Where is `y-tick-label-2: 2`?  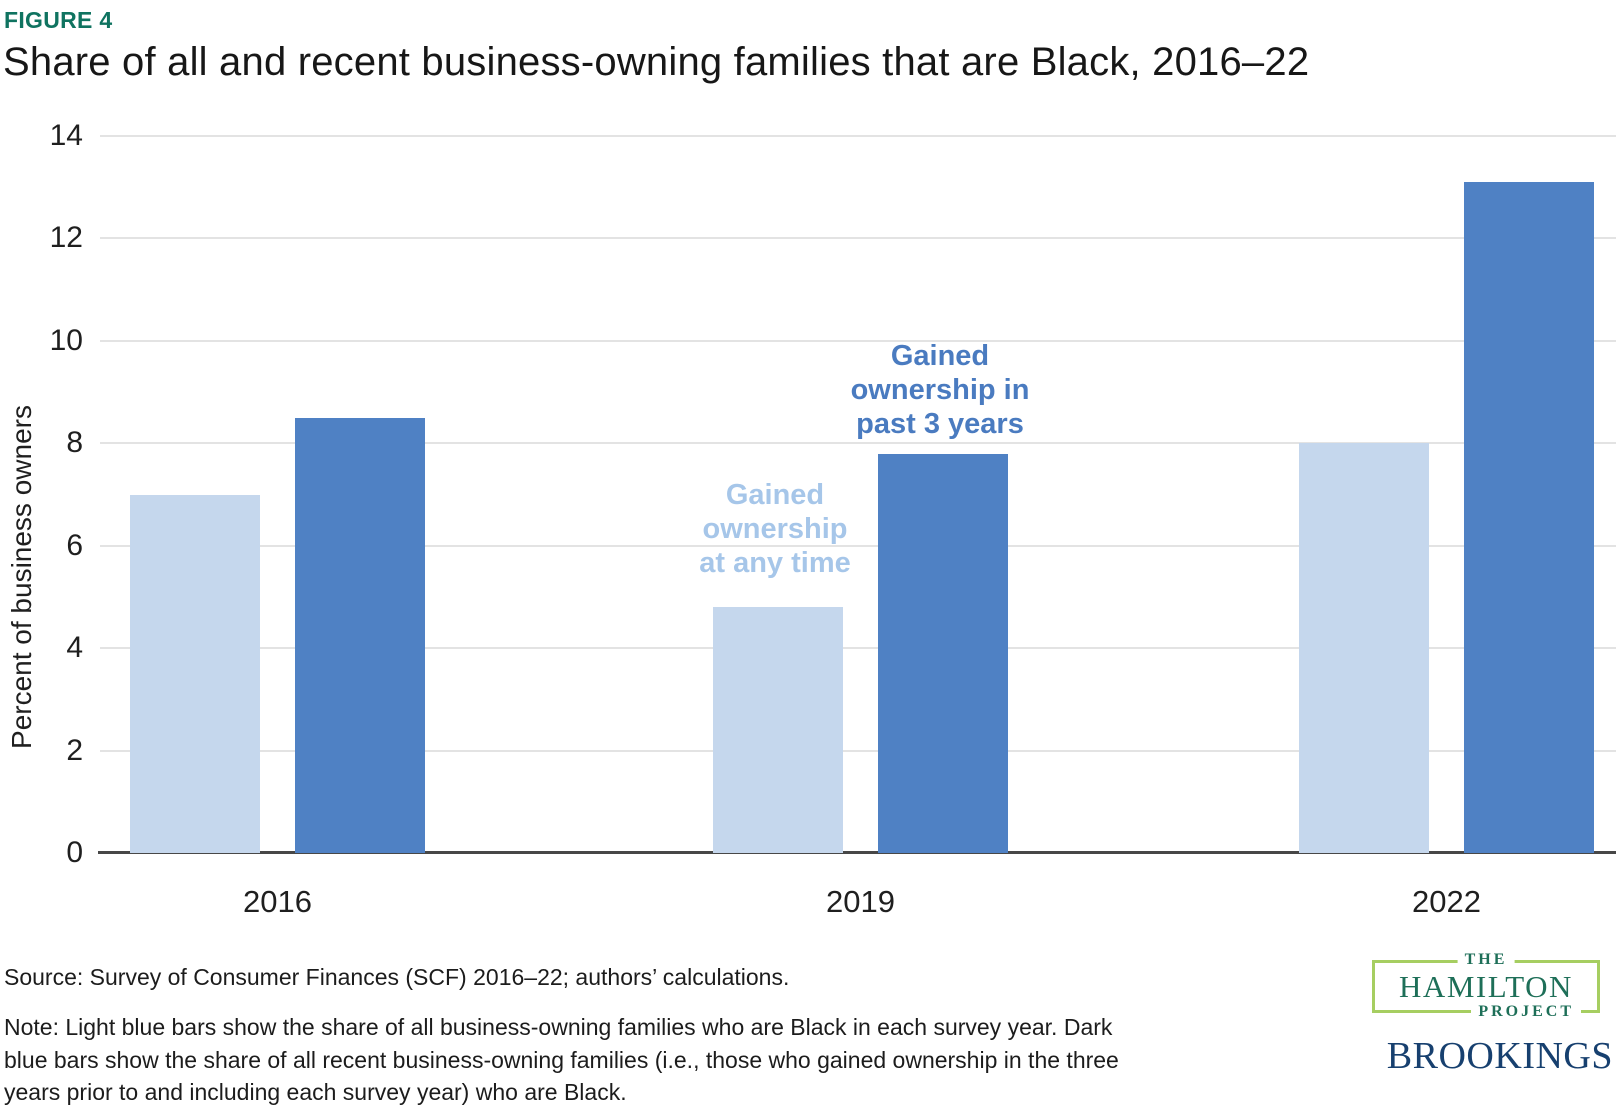
y-tick-label-2: 2 is located at coordinates (74, 750).